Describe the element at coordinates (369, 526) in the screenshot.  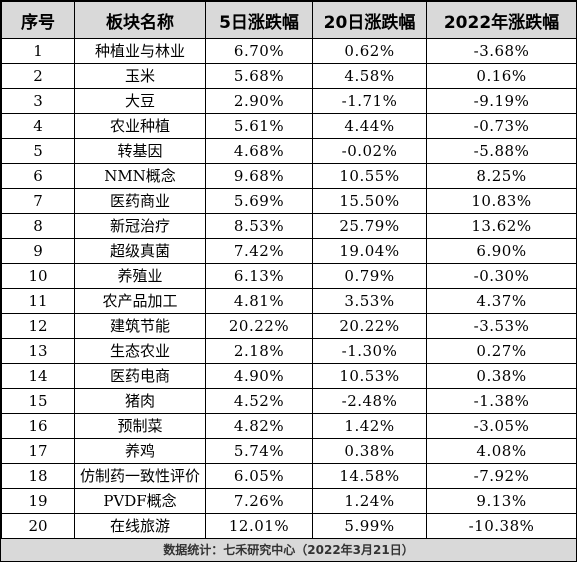
I see `cell-change-20d: 5.99%` at that location.